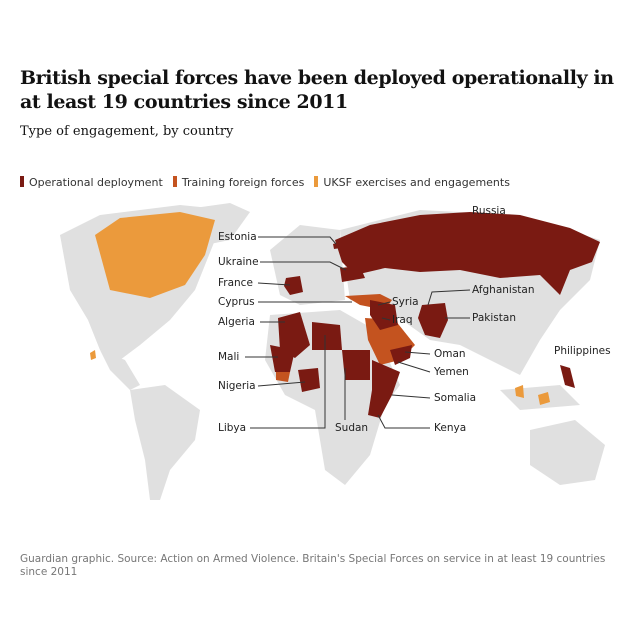  What do you see at coordinates (232, 428) in the screenshot?
I see `country-label: Libya` at bounding box center [232, 428].